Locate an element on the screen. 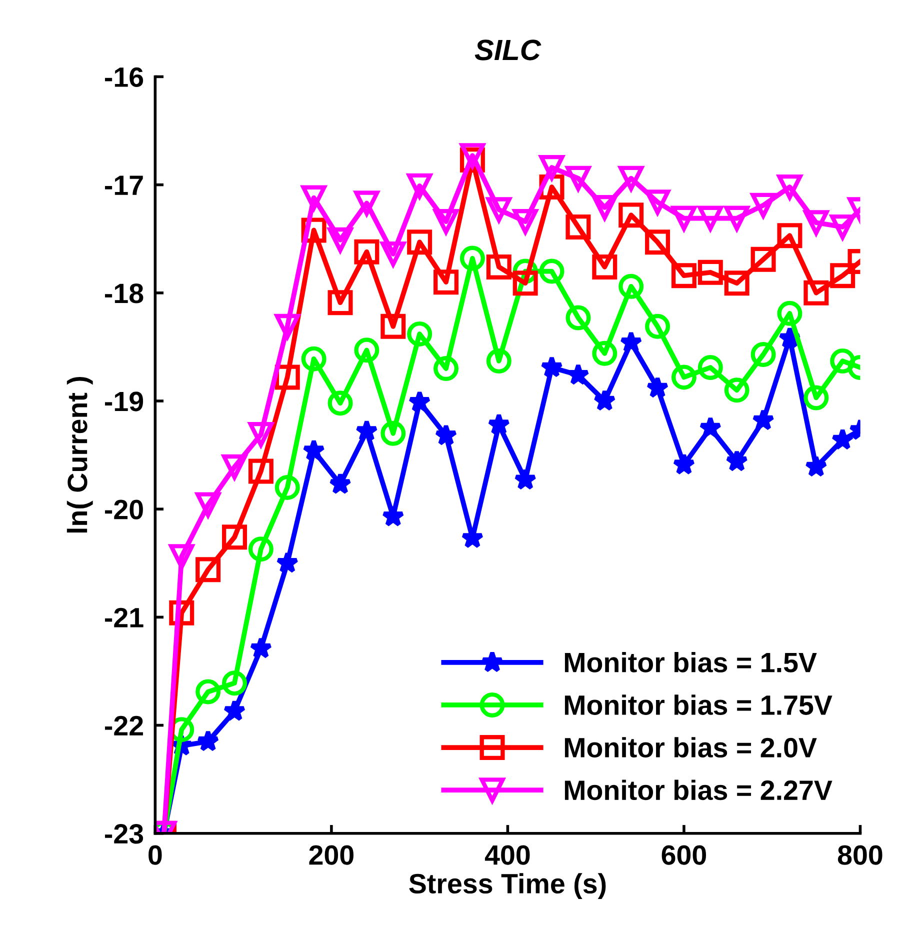 Image resolution: width=897 pixels, height=947 pixels. y-tick-label: -23 is located at coordinates (124, 834).